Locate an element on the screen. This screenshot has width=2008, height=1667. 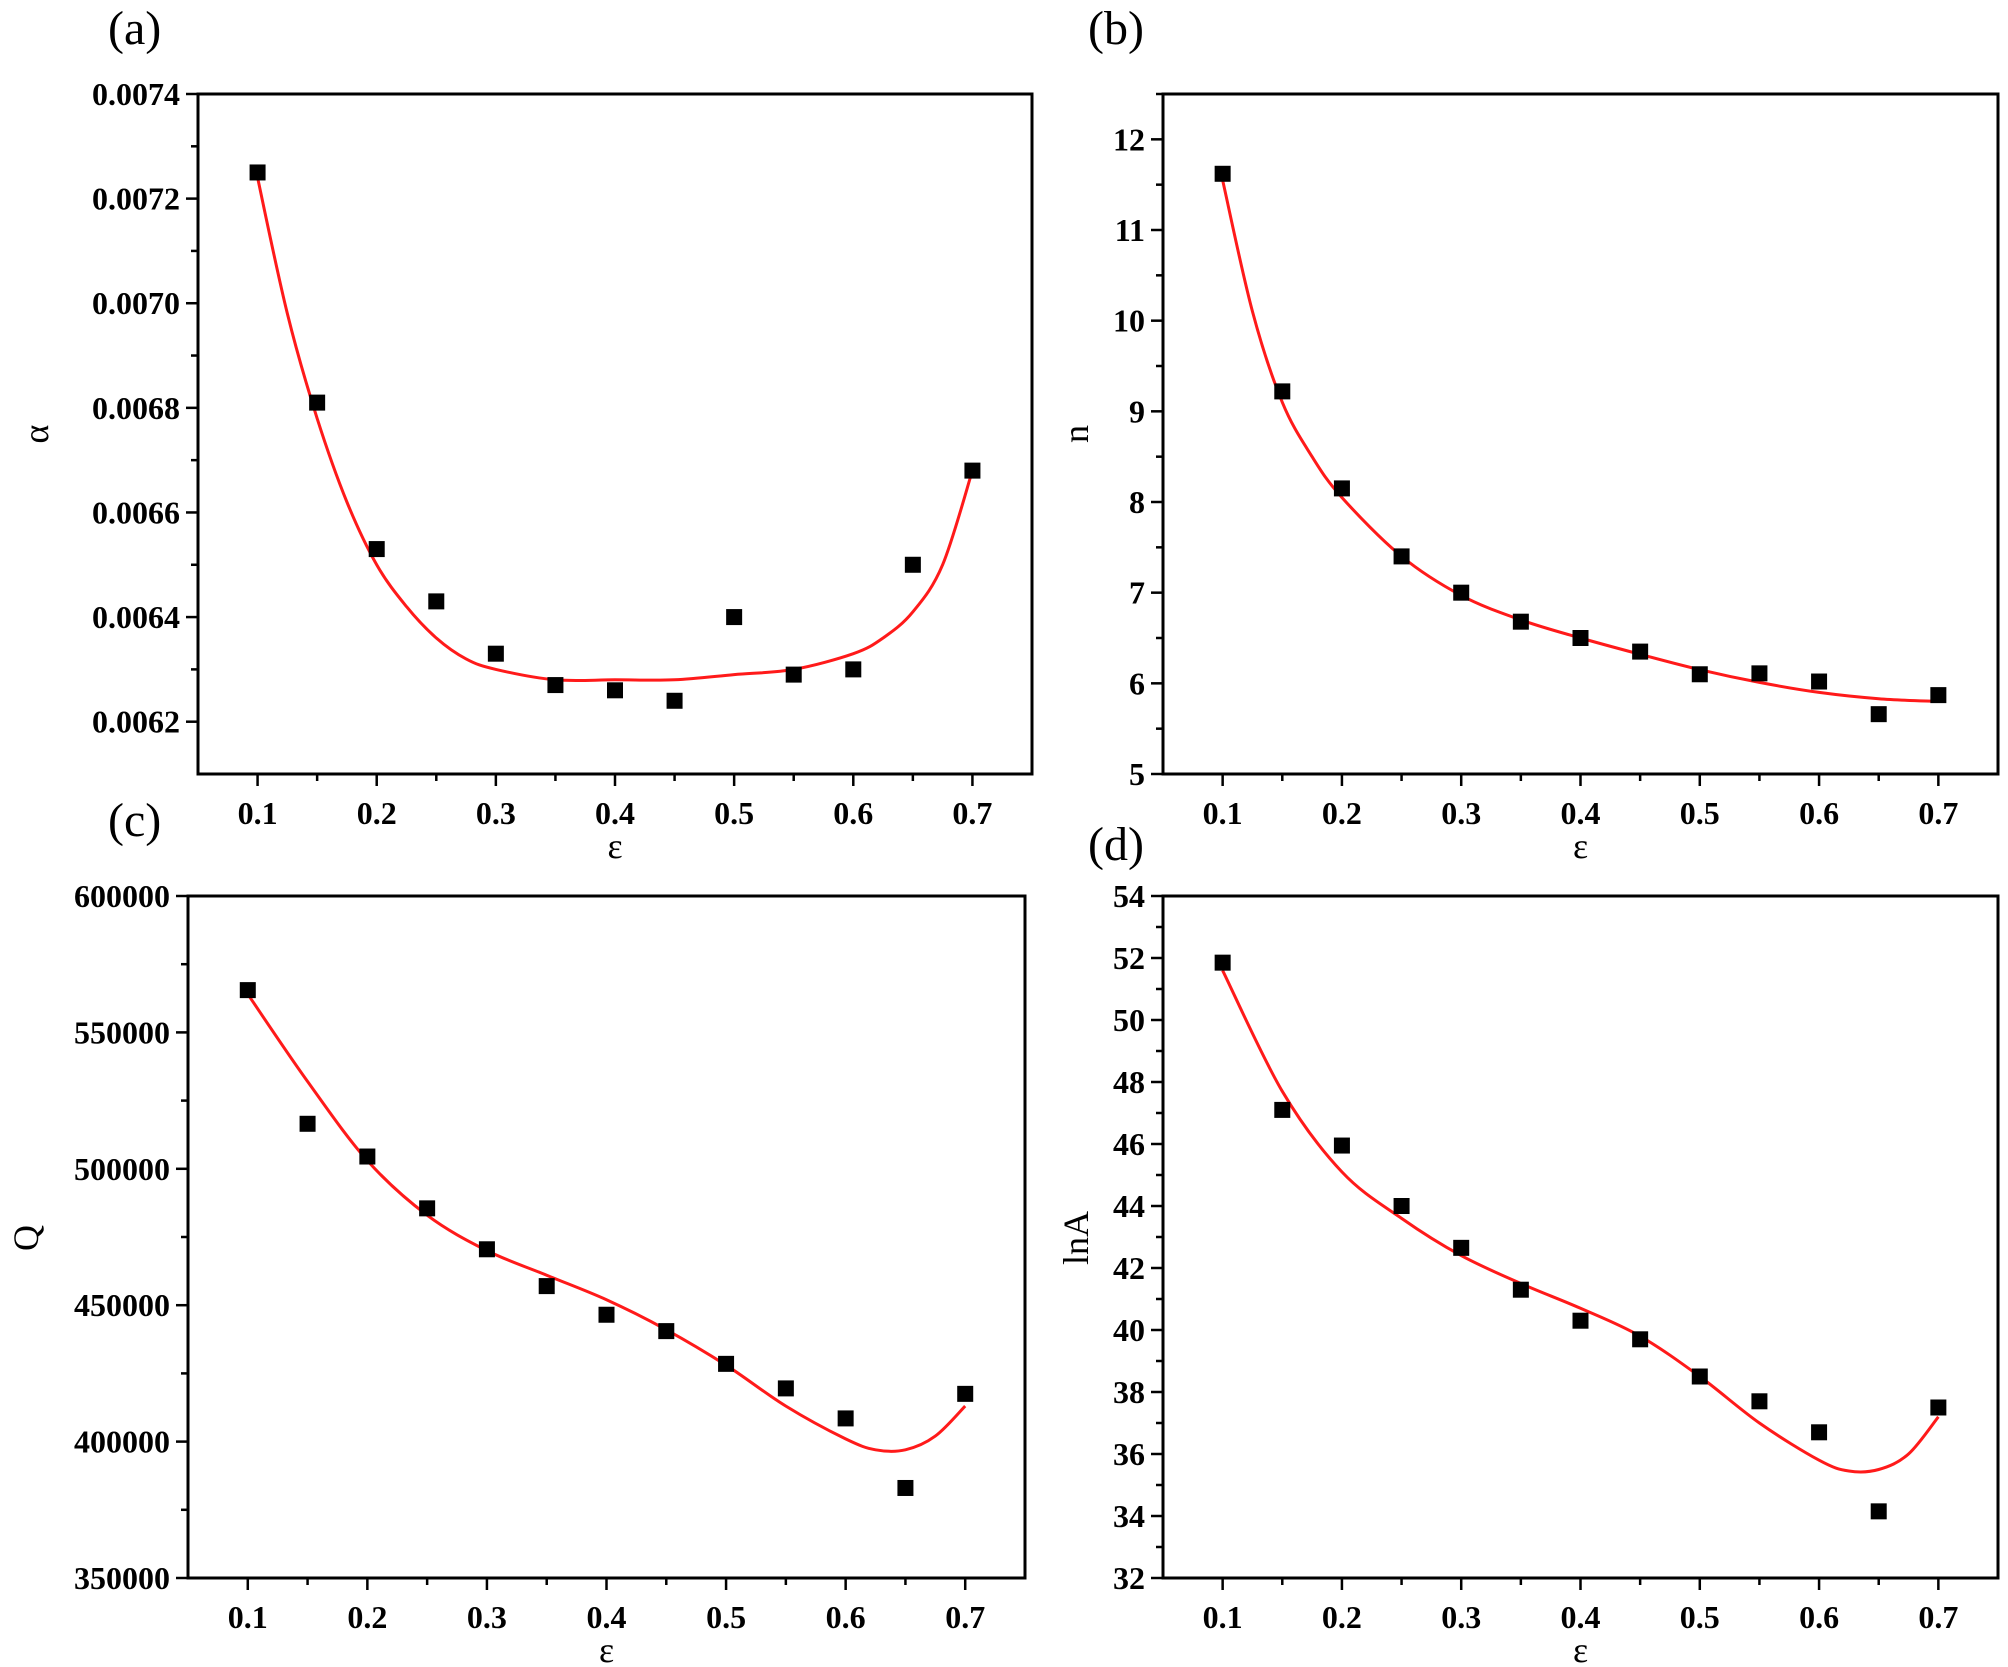
y-tick-label: 500000 is located at coordinates (122, 1169).